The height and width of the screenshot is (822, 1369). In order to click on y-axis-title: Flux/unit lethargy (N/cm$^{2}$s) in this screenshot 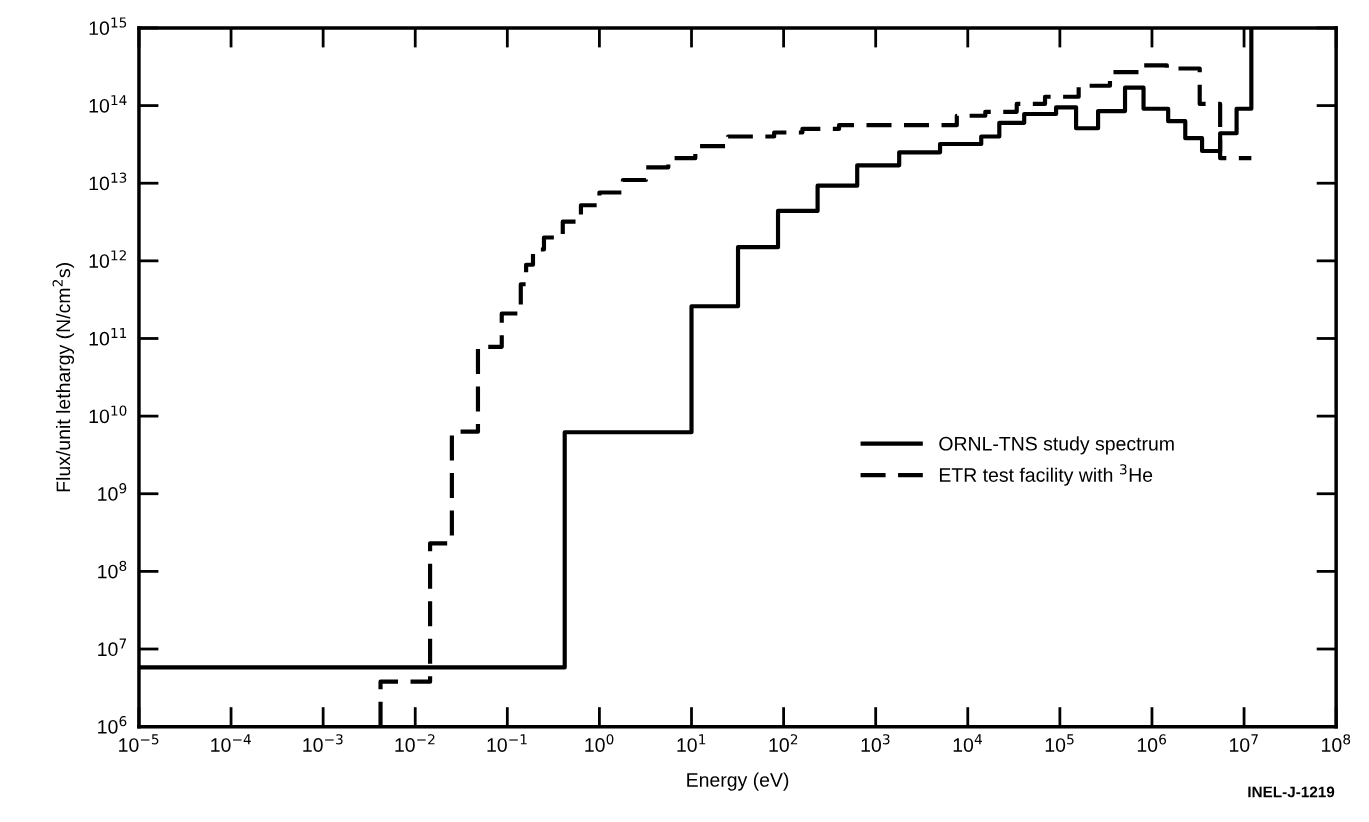, I will do `click(63, 377)`.